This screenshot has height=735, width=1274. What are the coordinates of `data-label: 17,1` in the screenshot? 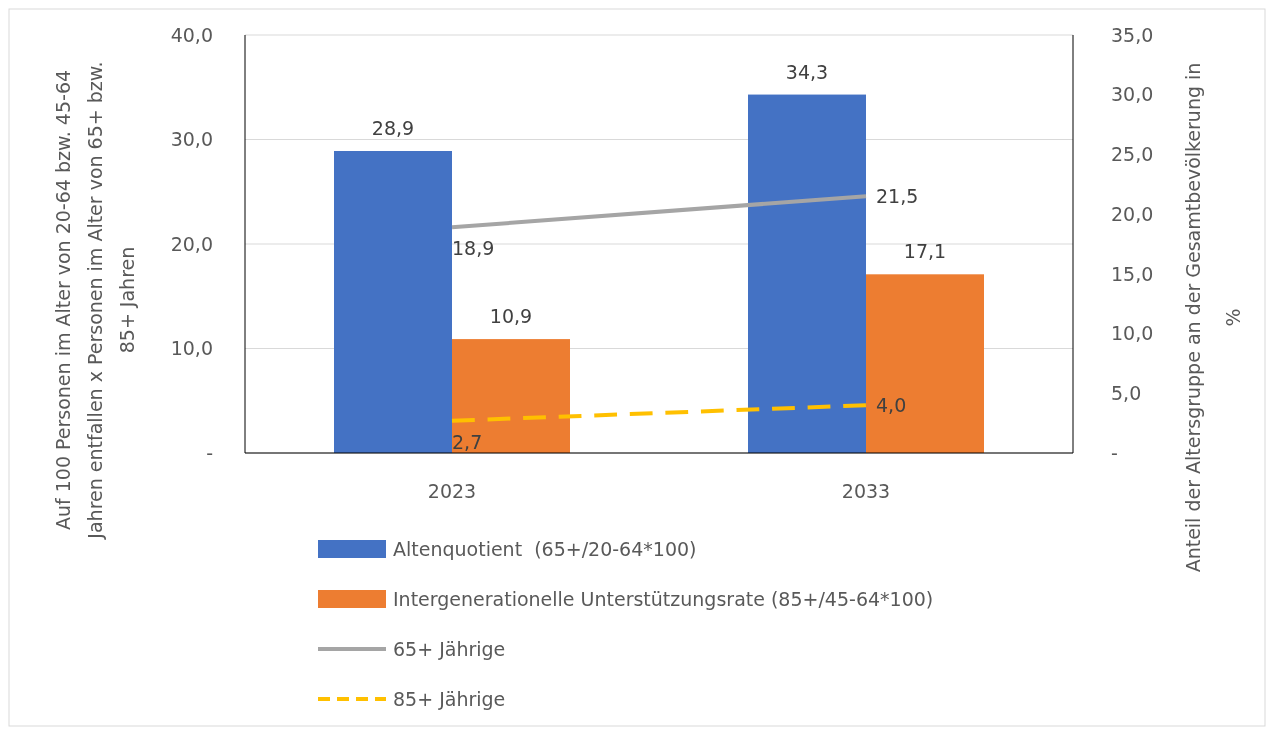 It's located at (925, 251).